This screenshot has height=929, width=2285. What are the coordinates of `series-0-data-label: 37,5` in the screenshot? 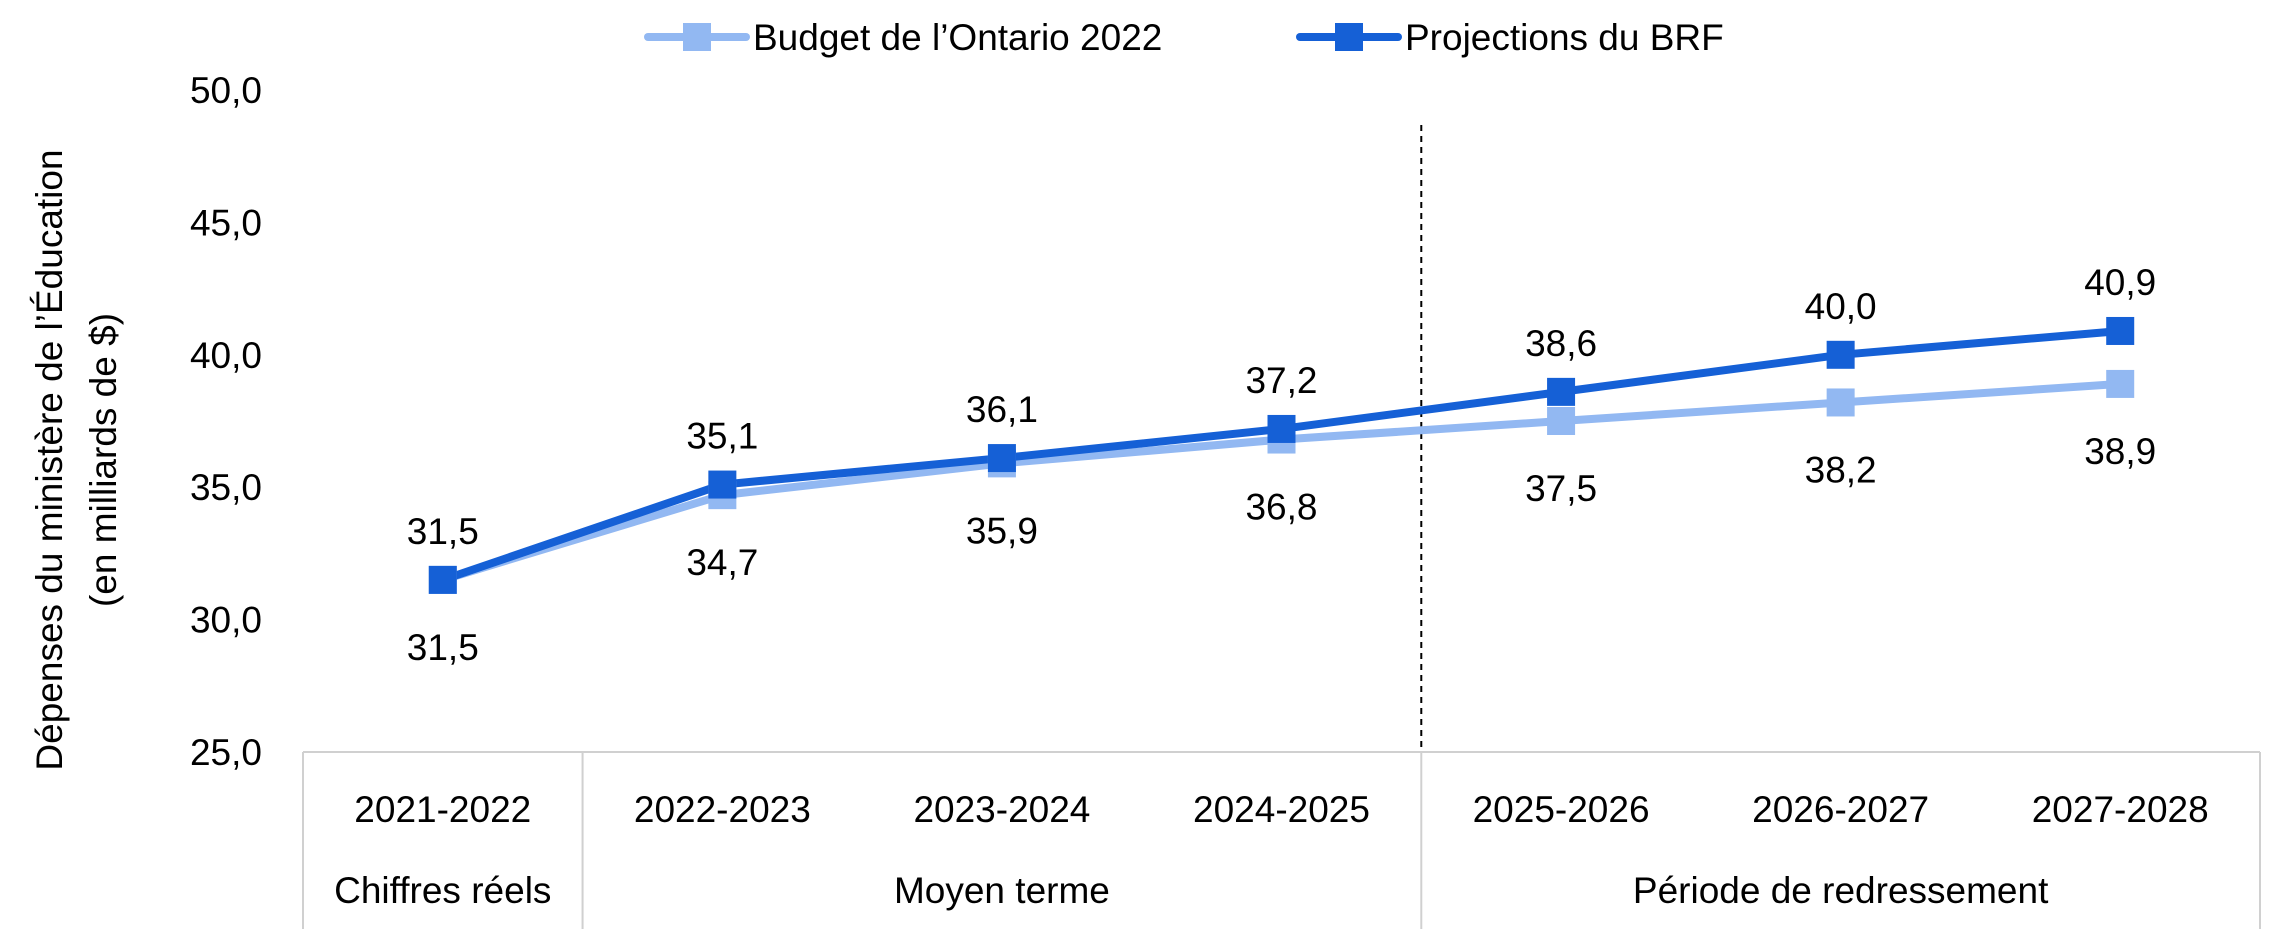 It's located at (1561, 488).